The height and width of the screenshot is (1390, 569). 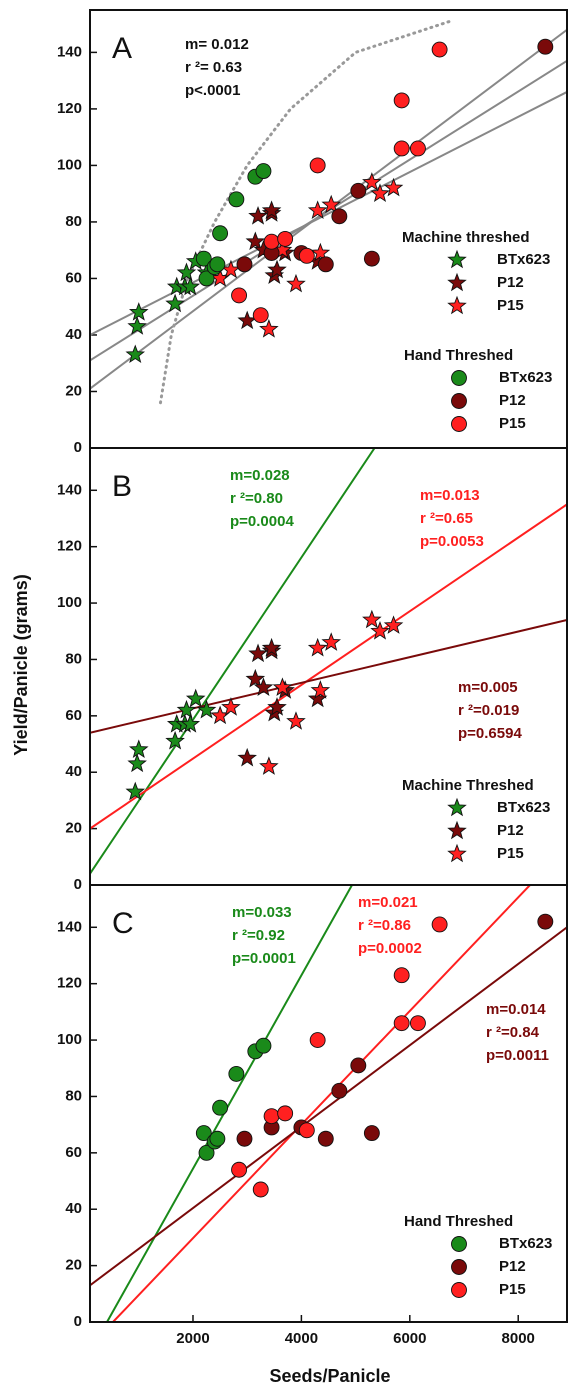 What do you see at coordinates (388, 902) in the screenshot?
I see `annotation: m=0.021` at bounding box center [388, 902].